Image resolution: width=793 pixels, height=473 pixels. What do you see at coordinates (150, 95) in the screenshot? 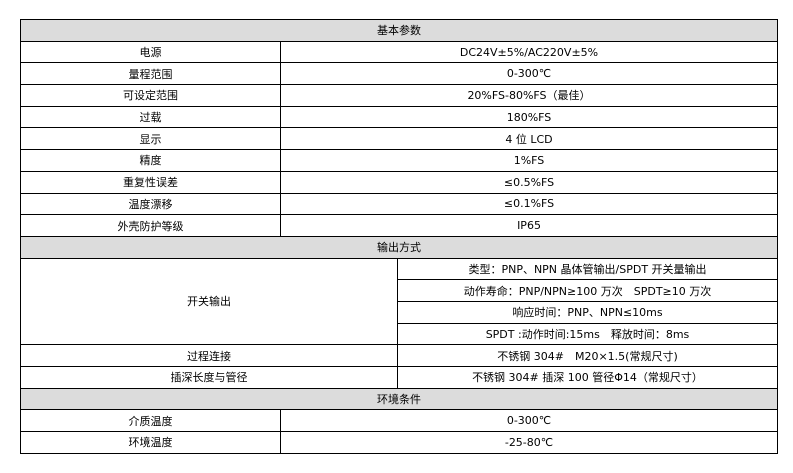
I see `row-label: 可设定范围` at bounding box center [150, 95].